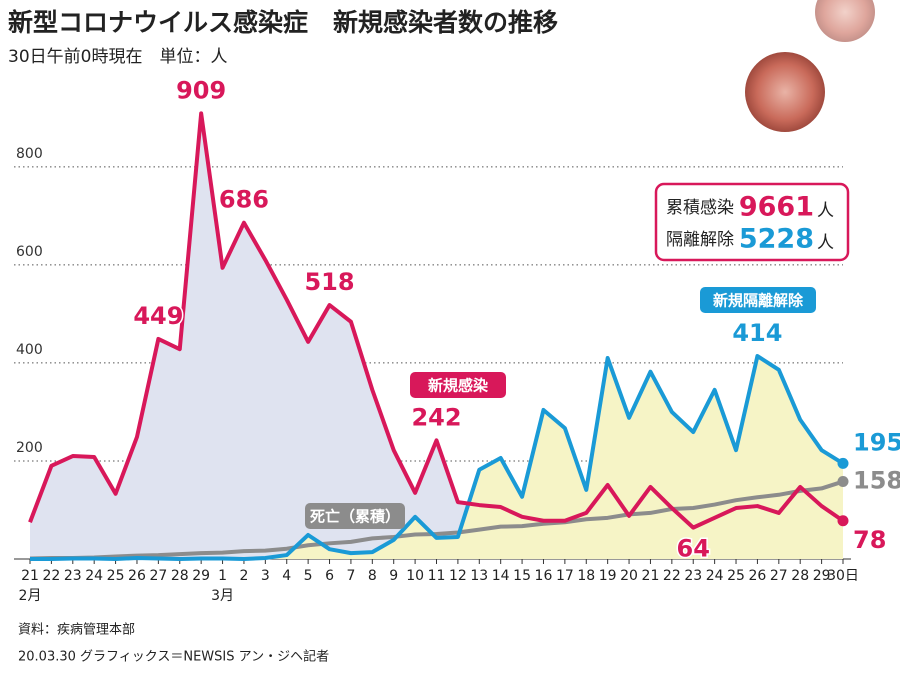 The width and height of the screenshot is (900, 675). I want to click on x-tick-label: 1, so click(222, 576).